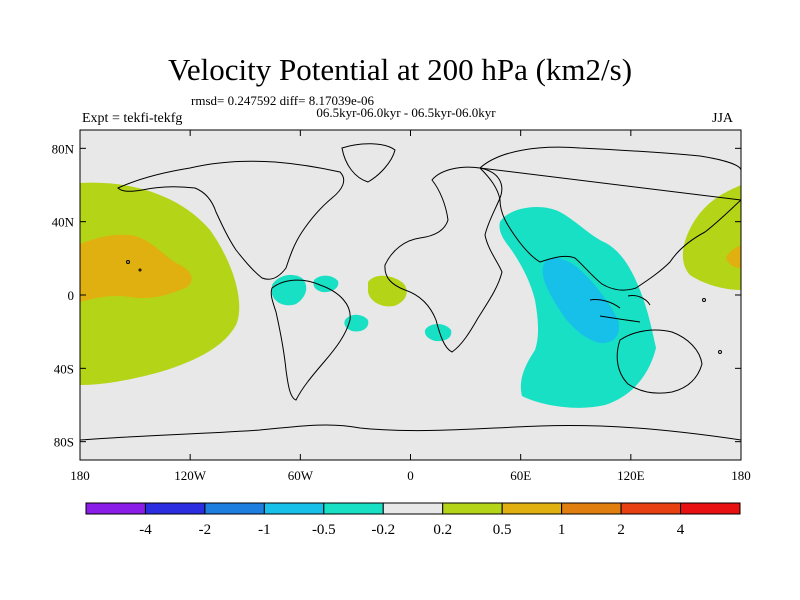 The height and width of the screenshot is (600, 800). Describe the element at coordinates (406, 112) in the screenshot. I see `period-label: 06.5kyr-06.0kyr - 06.5kyr-06.0kyr` at that location.